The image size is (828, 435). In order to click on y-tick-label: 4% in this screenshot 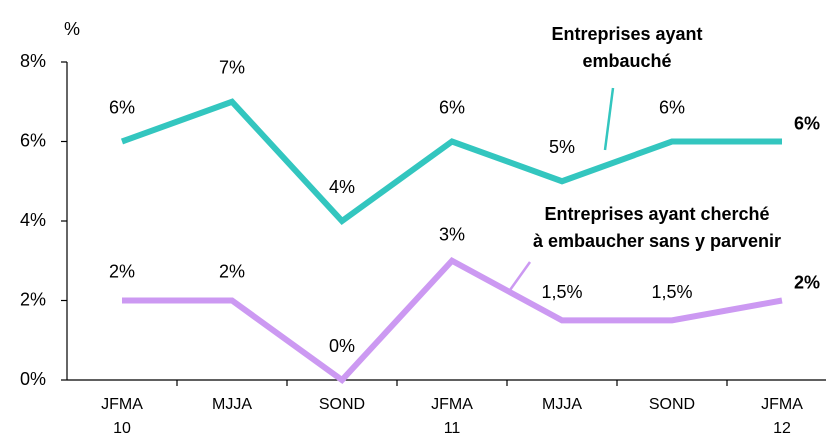, I will do `click(33, 220)`.